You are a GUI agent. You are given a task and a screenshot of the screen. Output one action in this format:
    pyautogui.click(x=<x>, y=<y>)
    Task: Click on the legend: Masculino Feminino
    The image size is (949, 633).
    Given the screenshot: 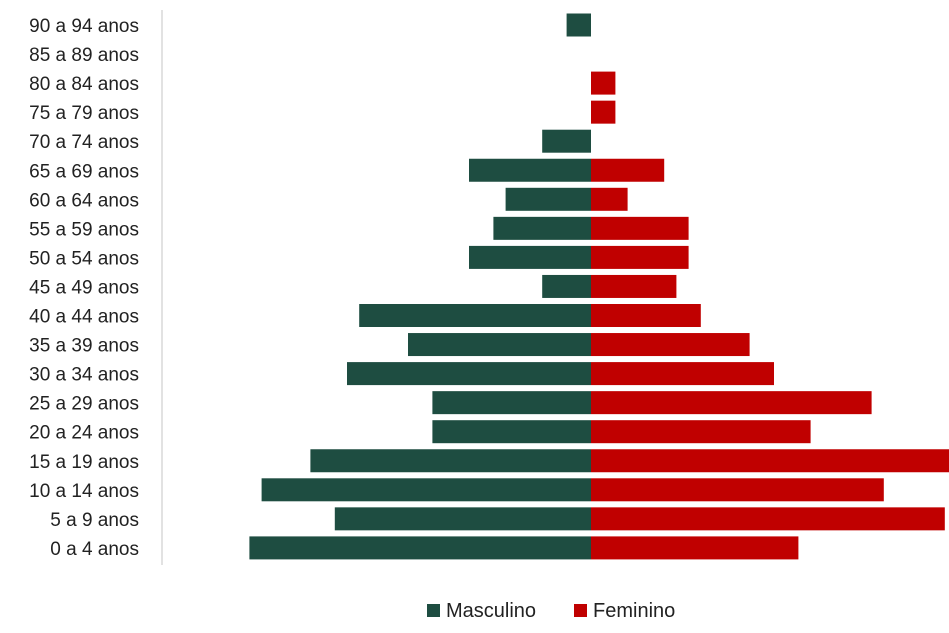 What is the action you would take?
    pyautogui.click(x=551, y=611)
    